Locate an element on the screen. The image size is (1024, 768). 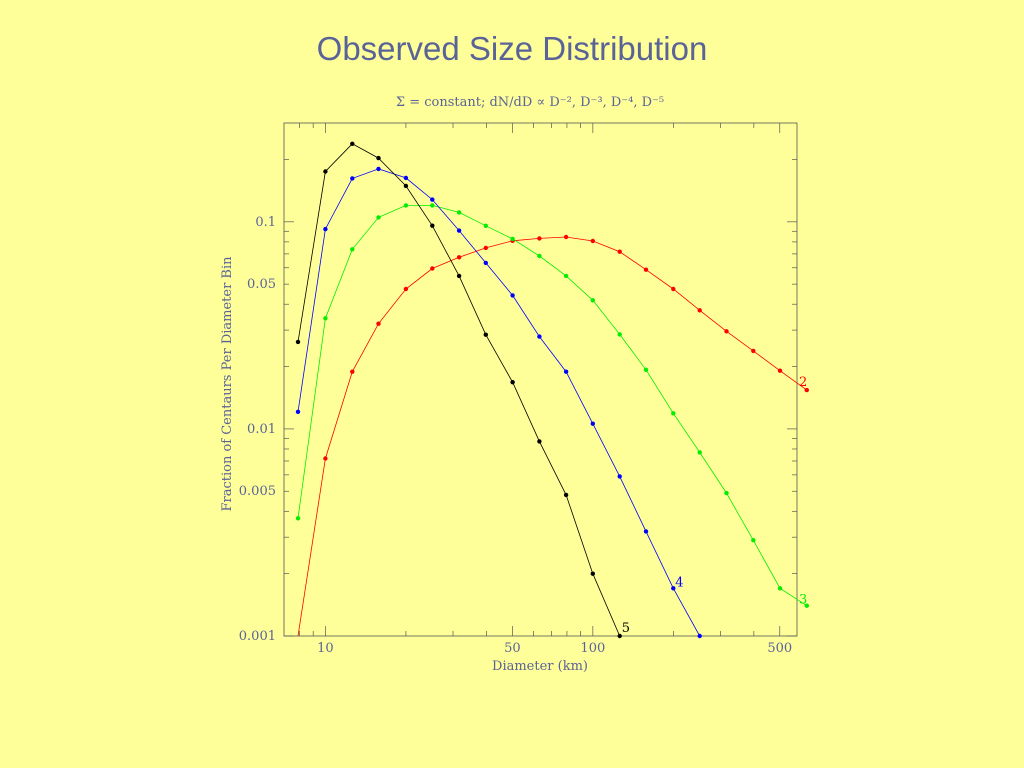
y-tick-label: 0.1 is located at coordinates (265, 222).